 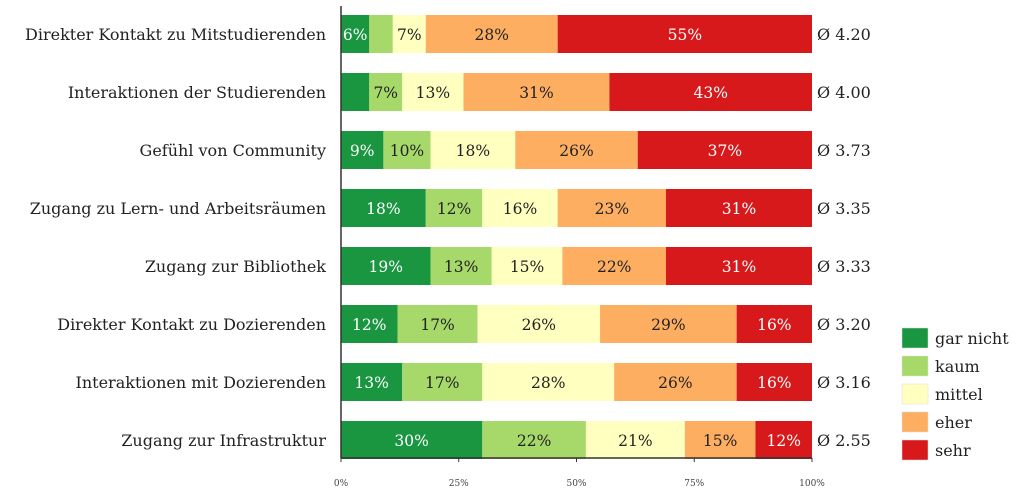 I want to click on legend-label: sehr, so click(x=953, y=450).